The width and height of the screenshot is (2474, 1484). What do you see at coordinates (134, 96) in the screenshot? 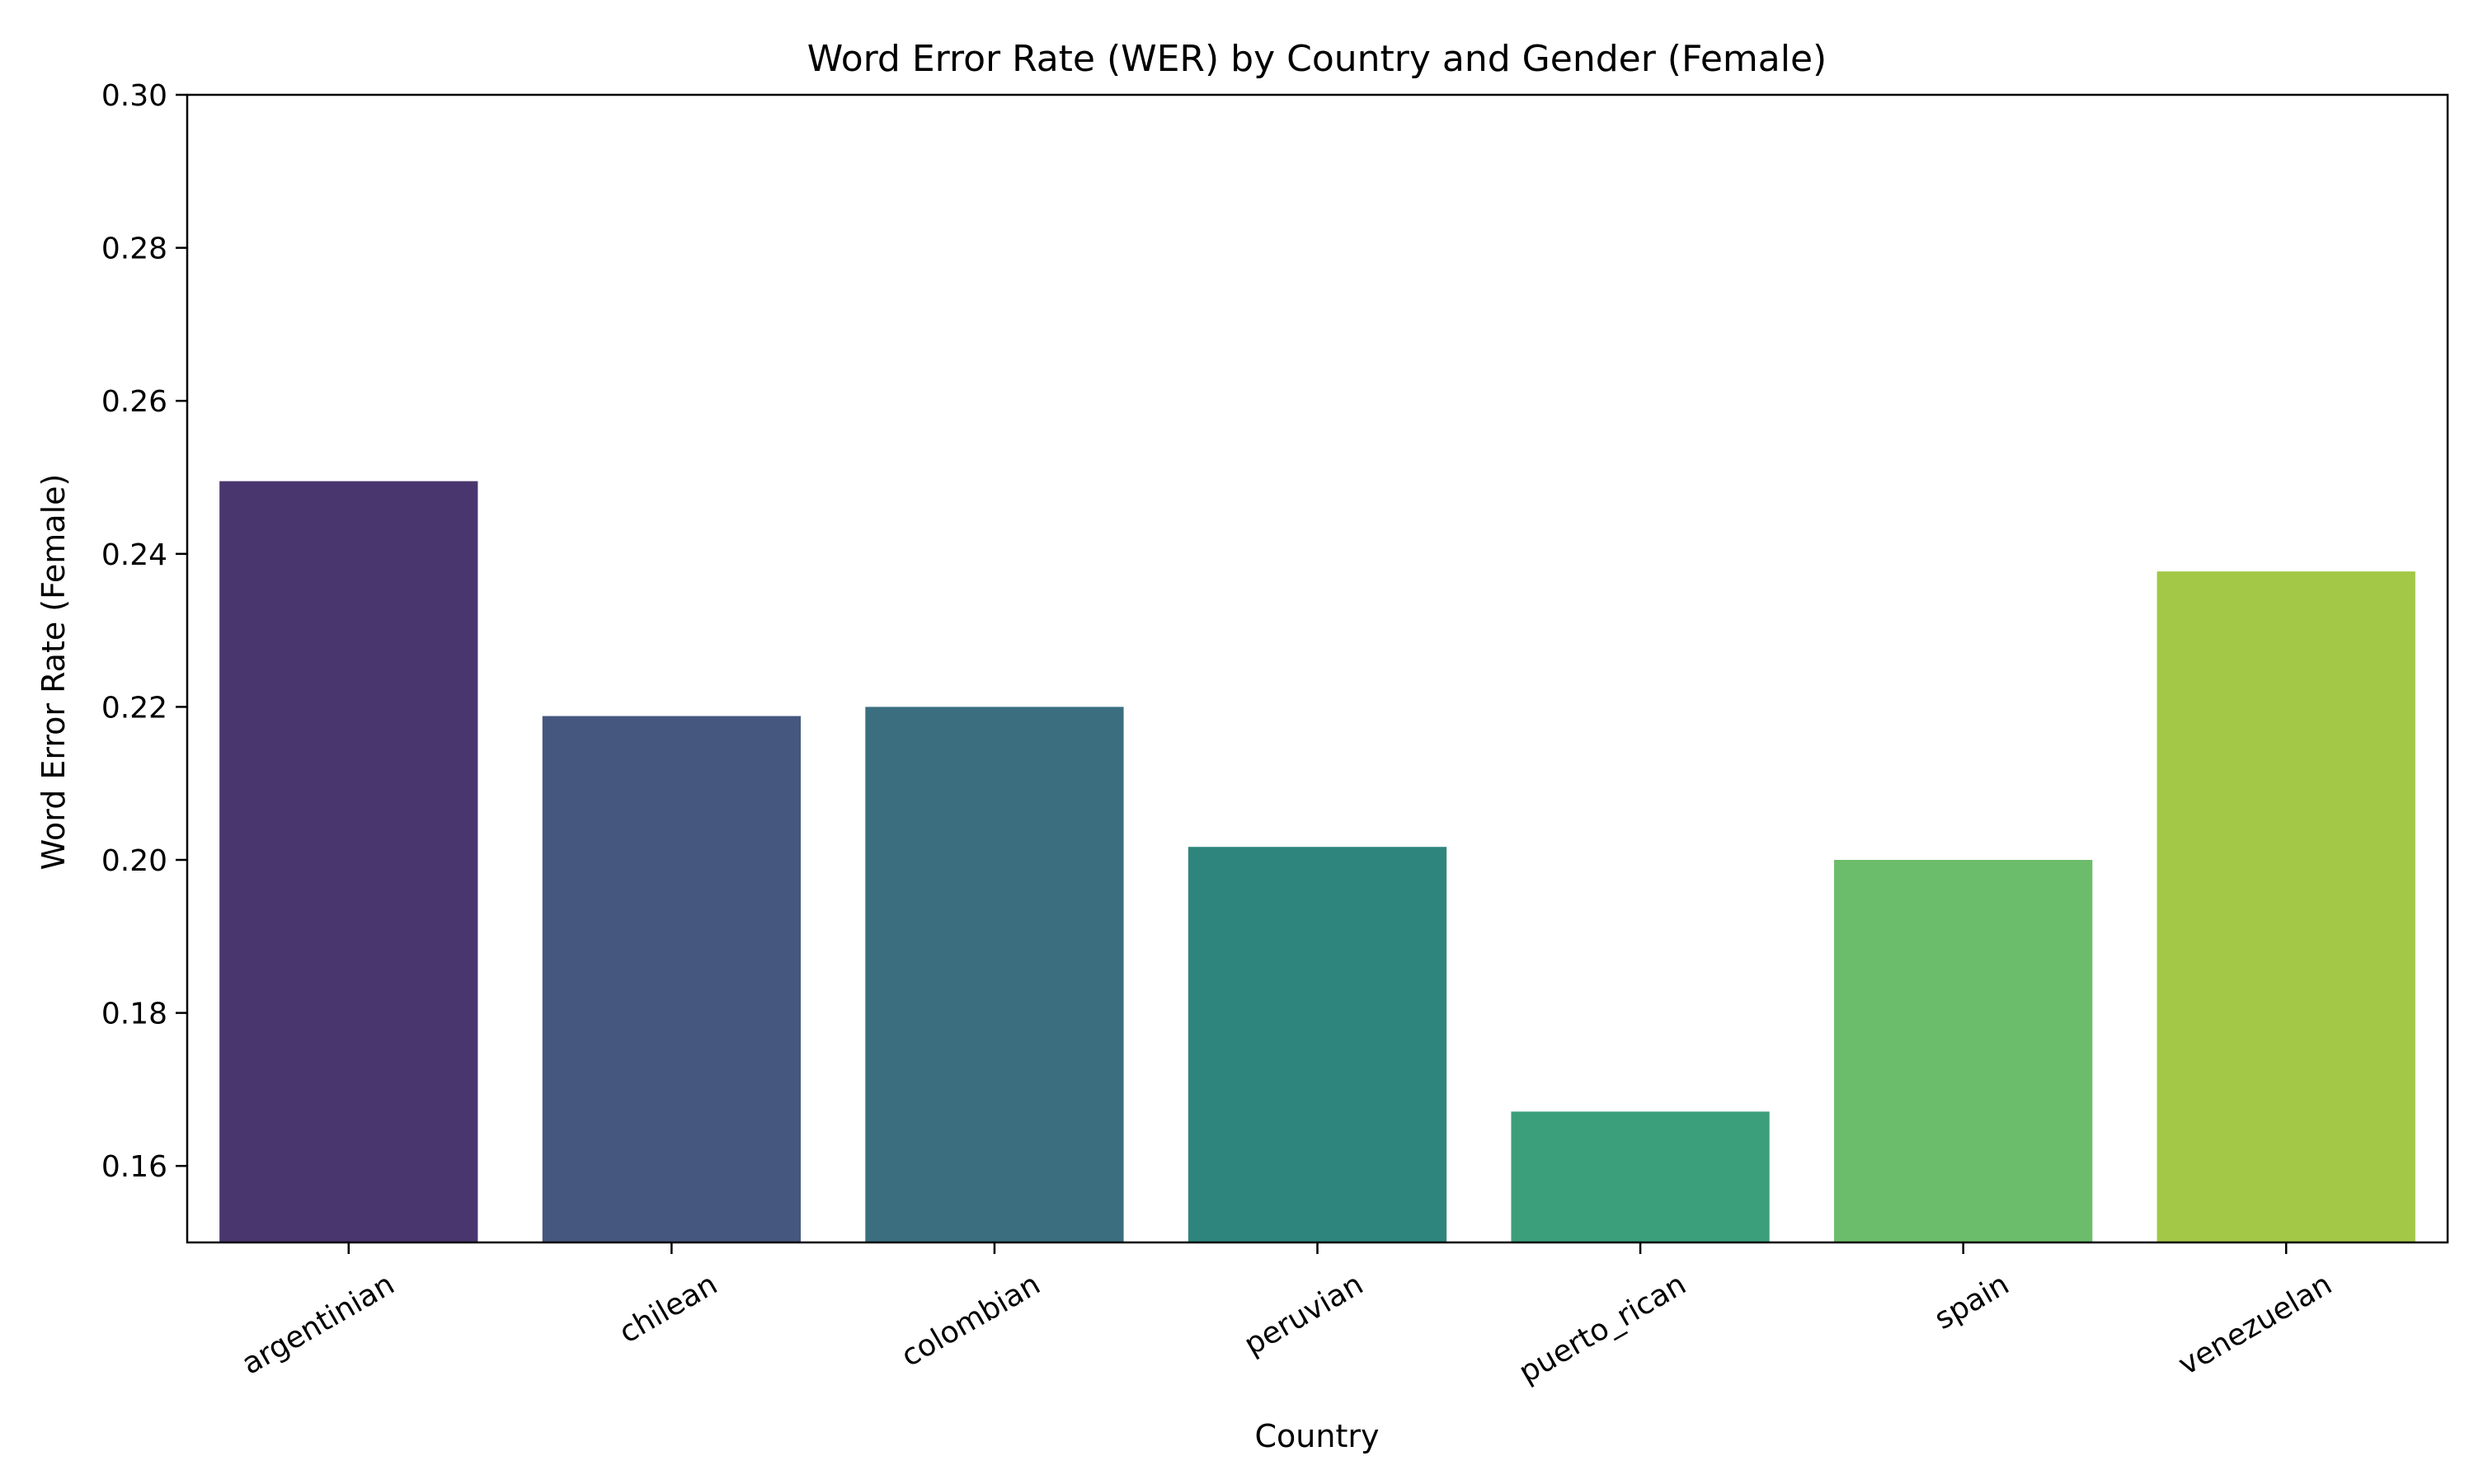
I see `y-tick-label: 0.30` at bounding box center [134, 96].